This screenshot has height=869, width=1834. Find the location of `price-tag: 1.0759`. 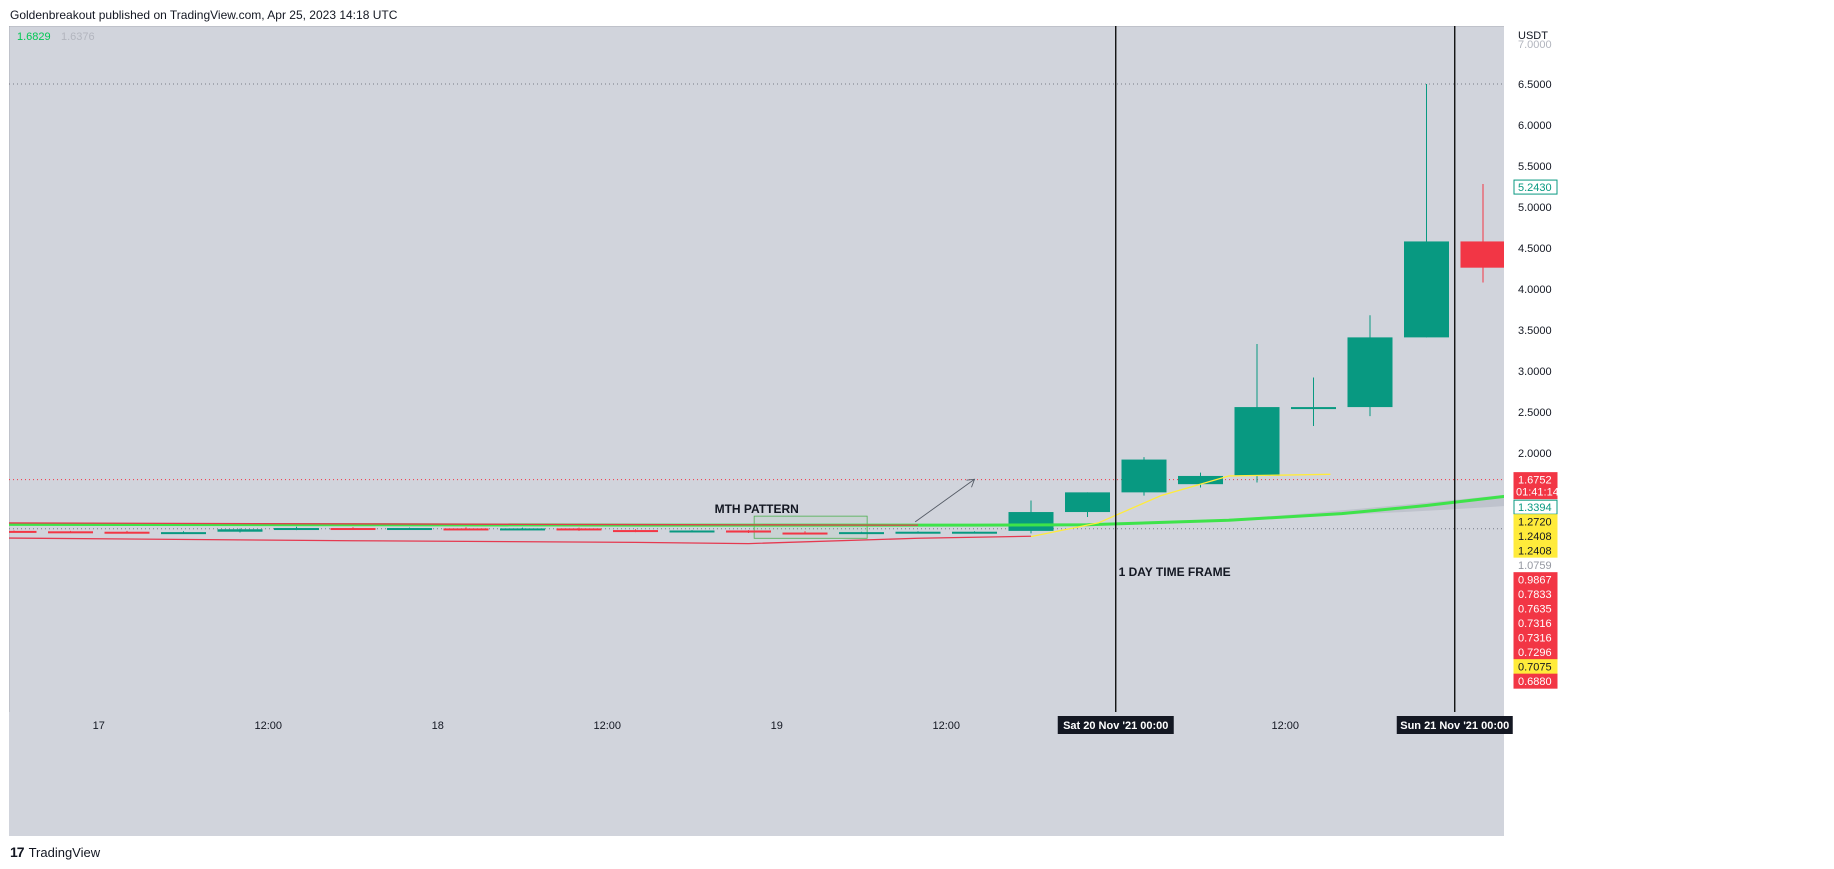

price-tag: 1.0759 is located at coordinates (1535, 565).